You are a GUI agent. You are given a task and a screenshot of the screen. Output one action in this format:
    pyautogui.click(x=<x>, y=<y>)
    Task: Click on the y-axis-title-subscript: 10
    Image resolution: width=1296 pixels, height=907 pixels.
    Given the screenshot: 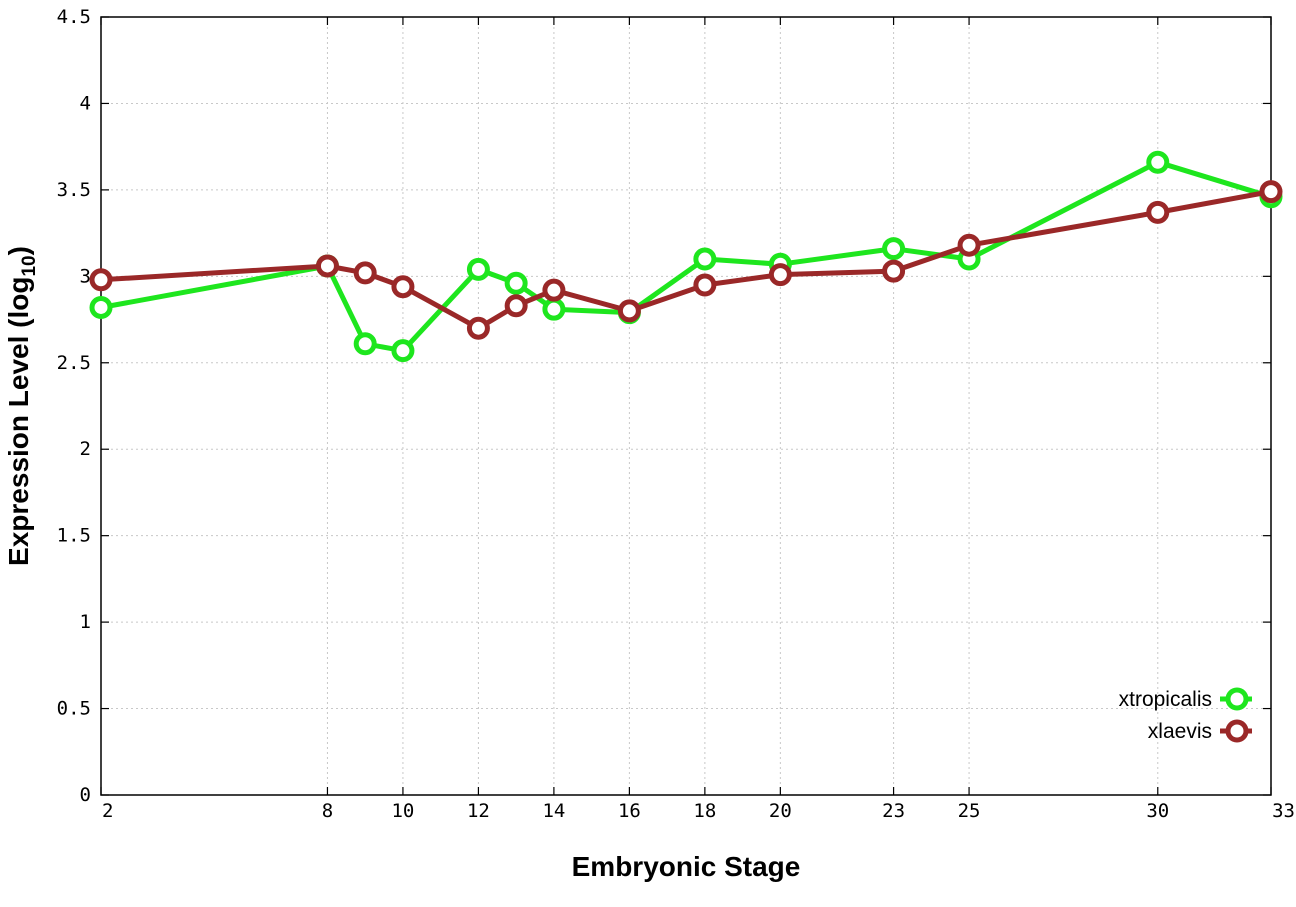 What is the action you would take?
    pyautogui.click(x=29, y=265)
    